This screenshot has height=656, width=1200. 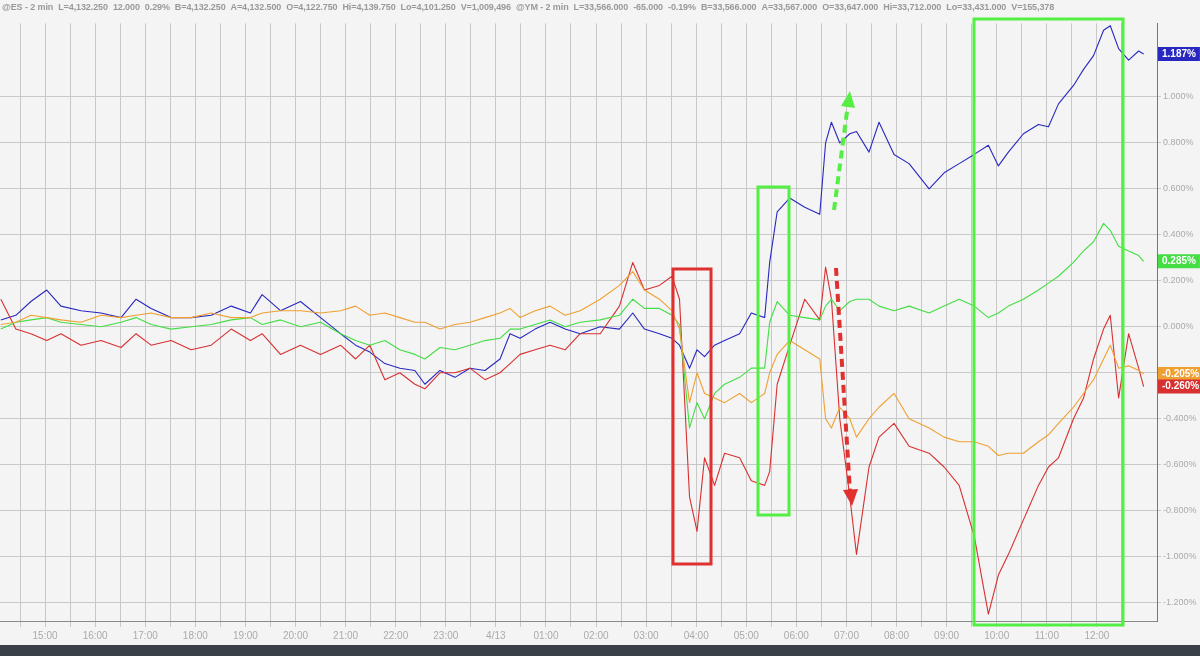 What do you see at coordinates (1180, 602) in the screenshot?
I see `y-tick-label: -1.200%` at bounding box center [1180, 602].